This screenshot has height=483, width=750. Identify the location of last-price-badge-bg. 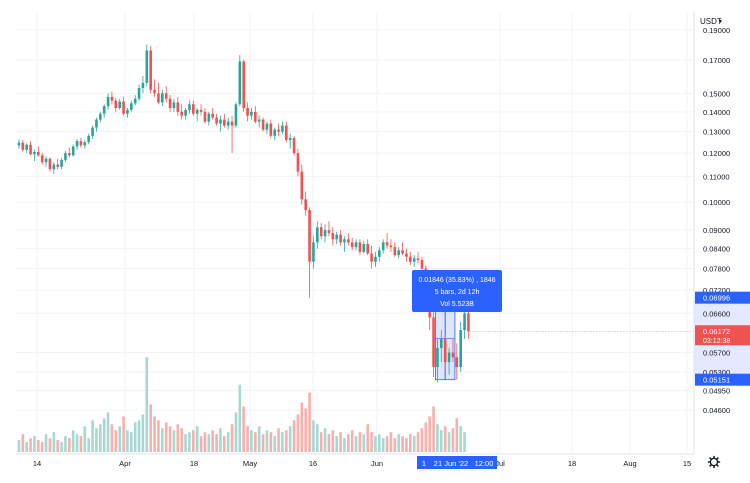
(722, 335).